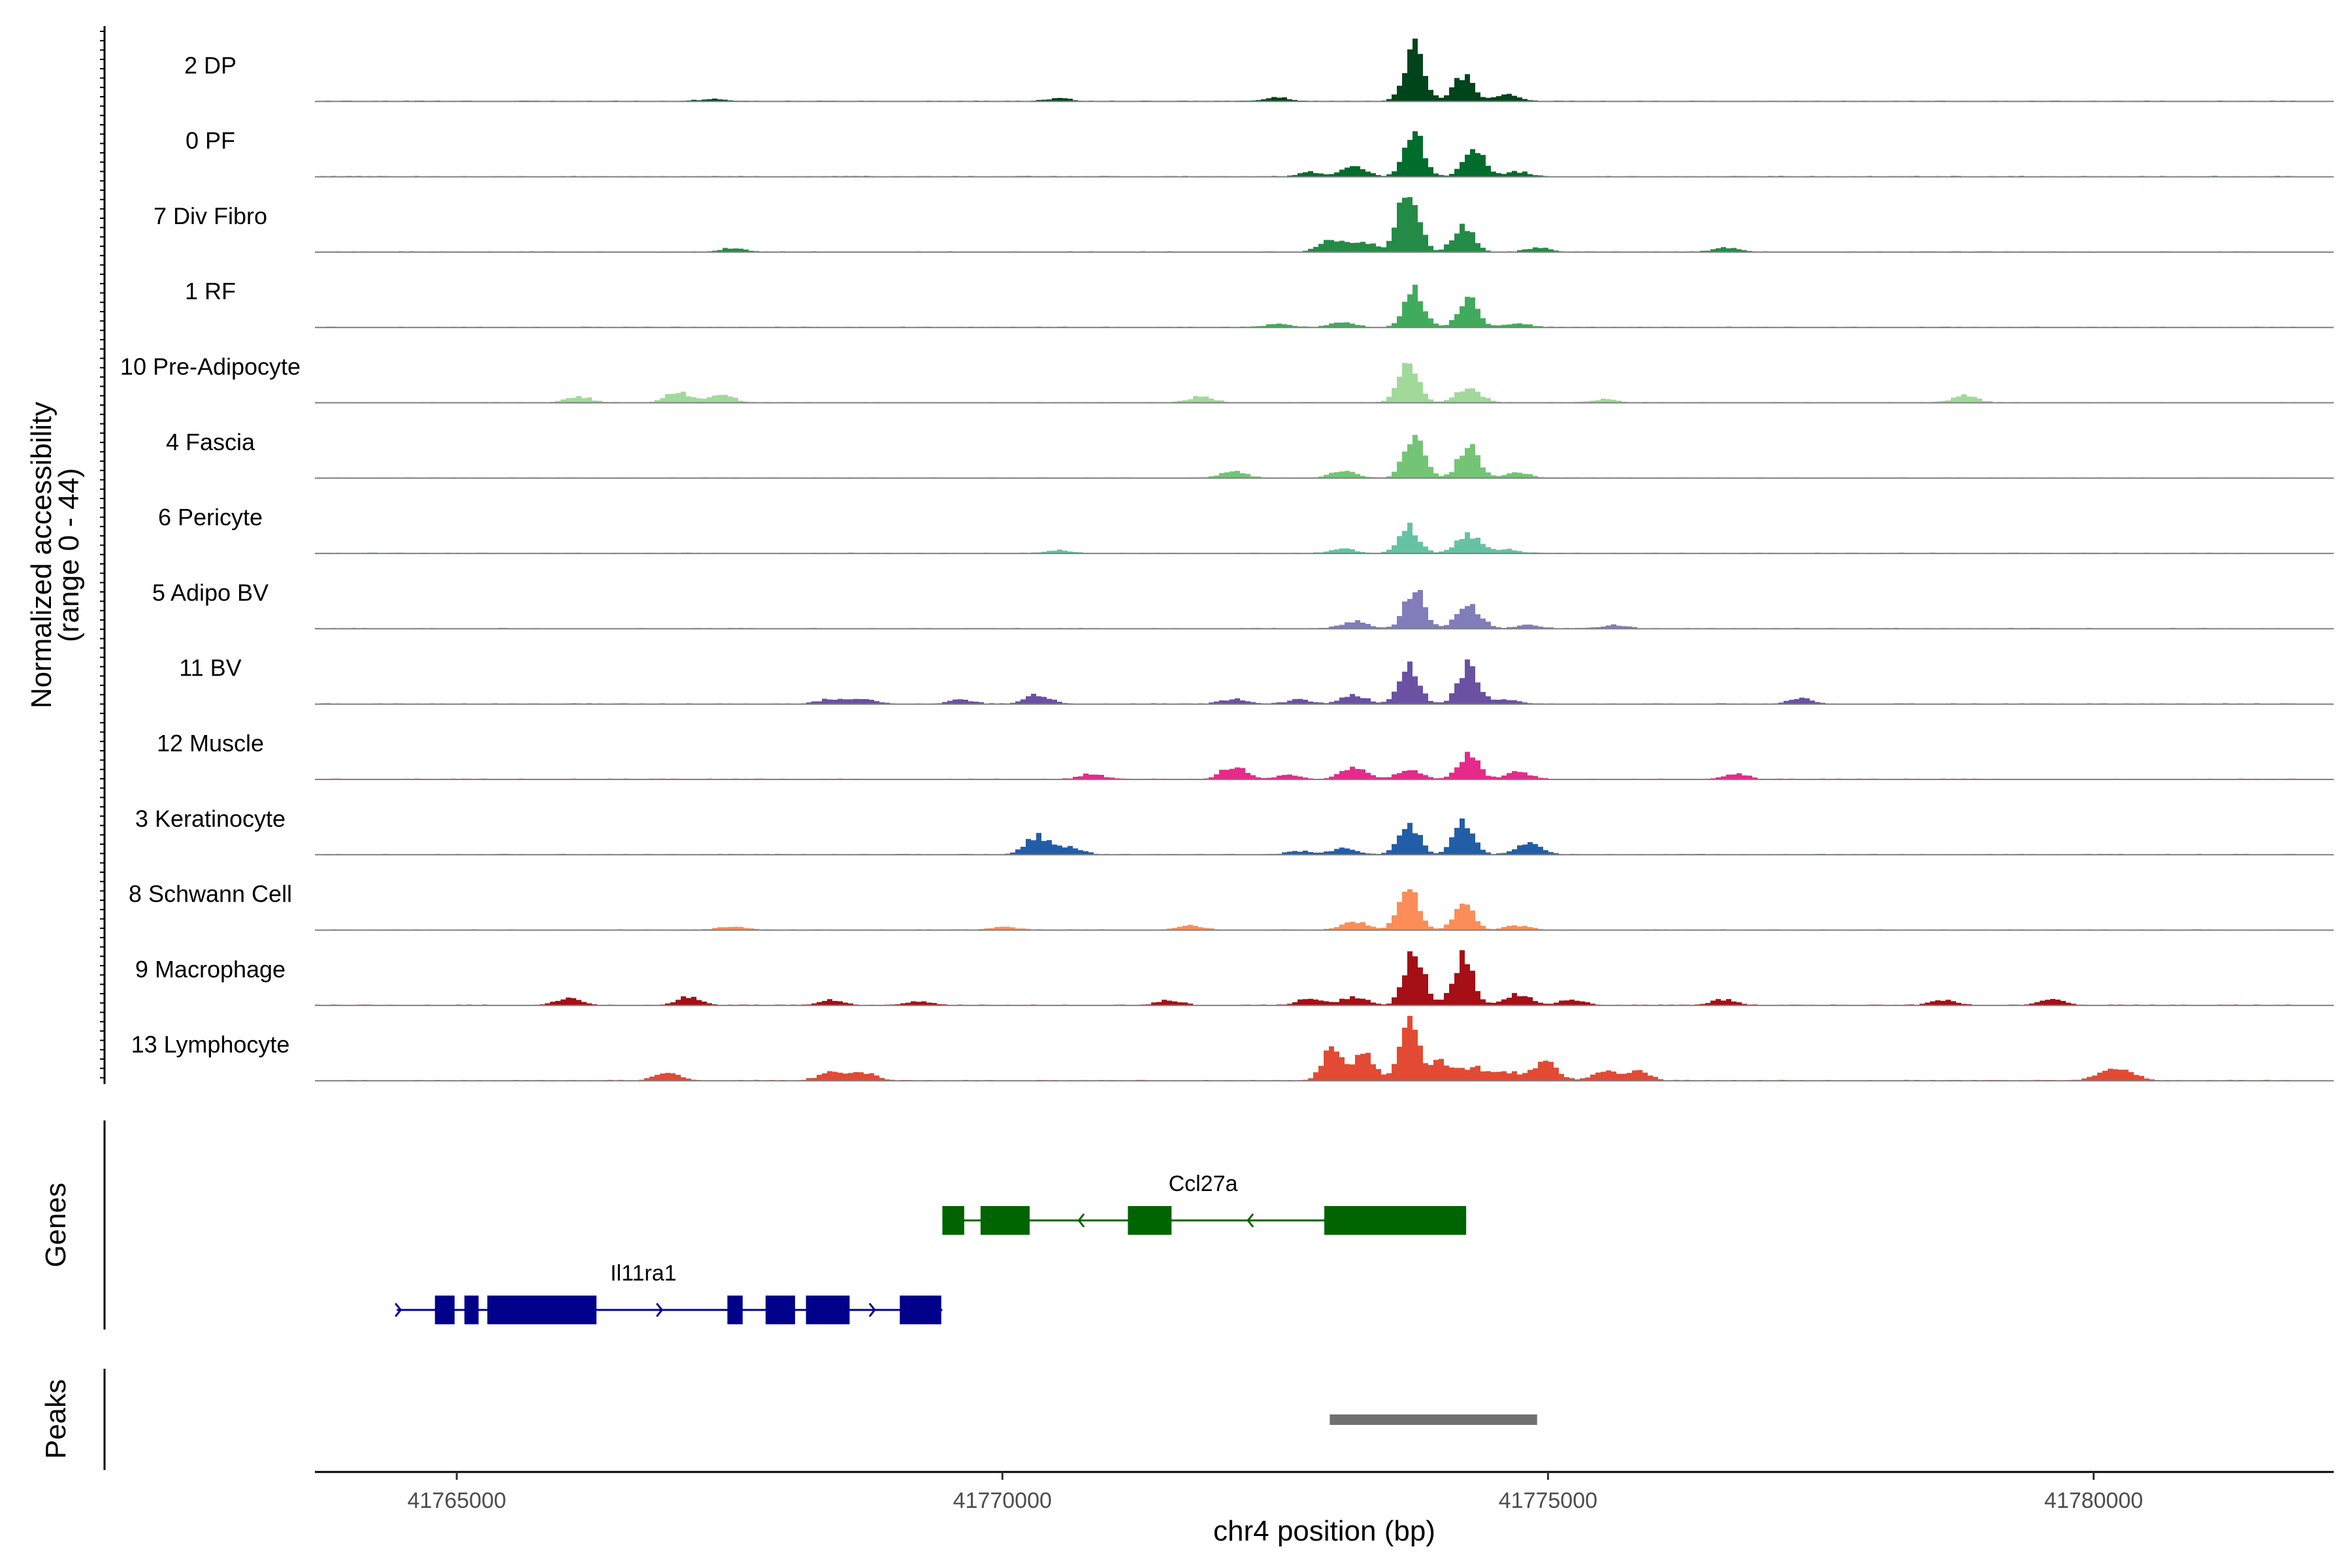  Describe the element at coordinates (210, 1044) in the screenshot. I see `track-label: 13 Lymphocyte` at that location.